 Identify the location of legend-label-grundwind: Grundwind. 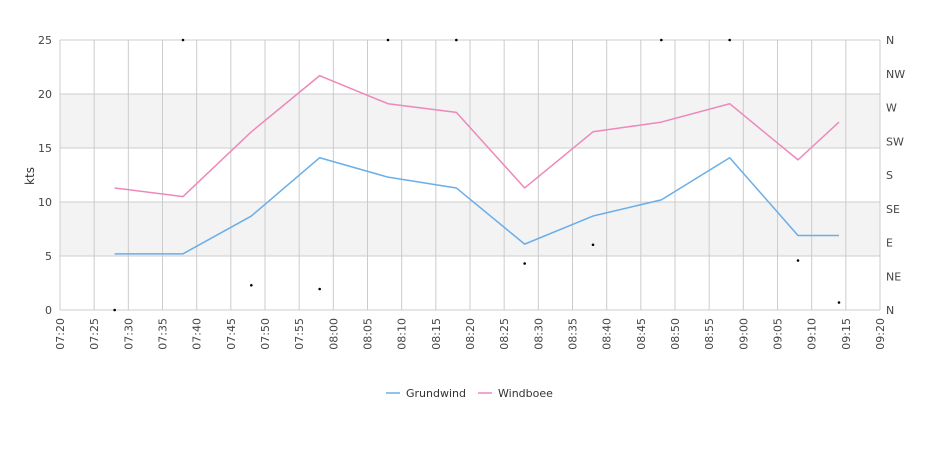
(436, 393).